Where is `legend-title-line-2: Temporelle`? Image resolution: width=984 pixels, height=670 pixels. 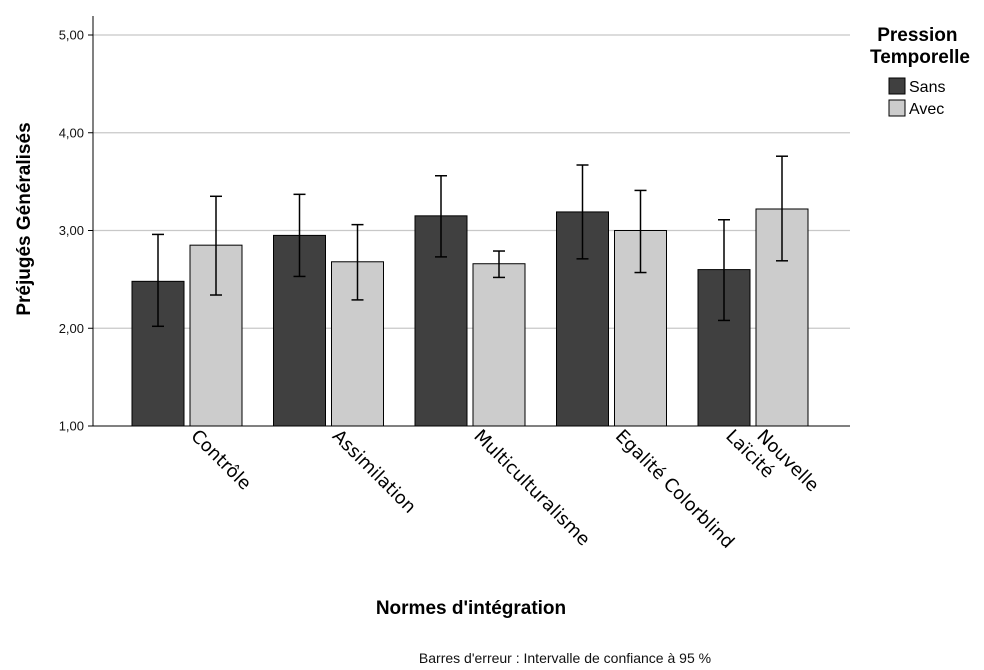 legend-title-line-2: Temporelle is located at coordinates (920, 57).